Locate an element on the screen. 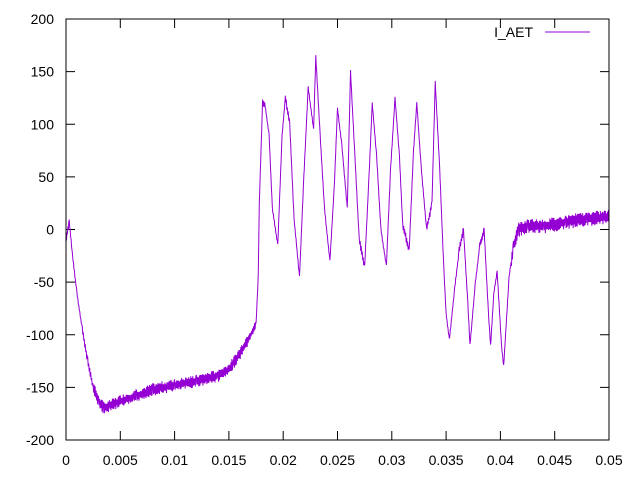  x-tick-label: 0.05 is located at coordinates (608, 460).